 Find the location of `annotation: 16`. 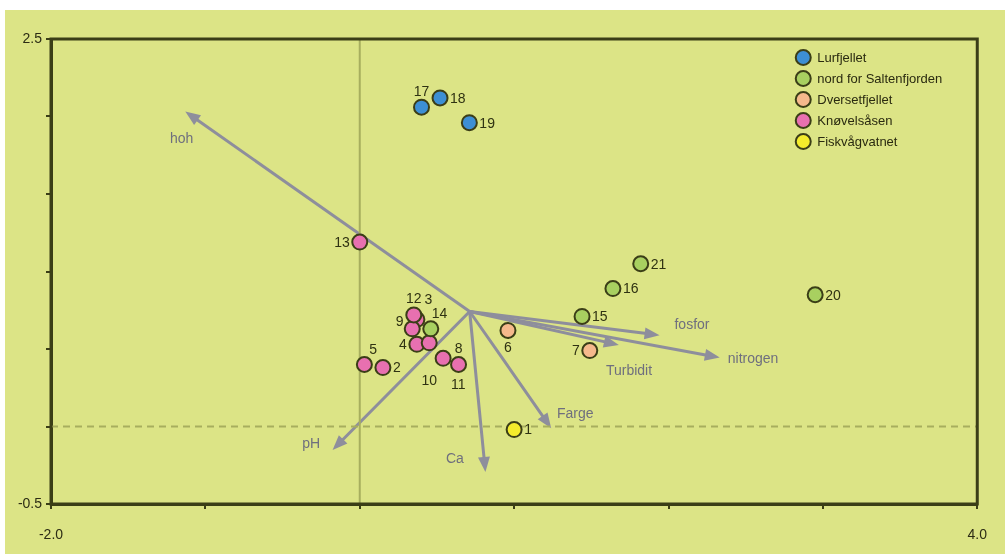

annotation: 16 is located at coordinates (630, 288).